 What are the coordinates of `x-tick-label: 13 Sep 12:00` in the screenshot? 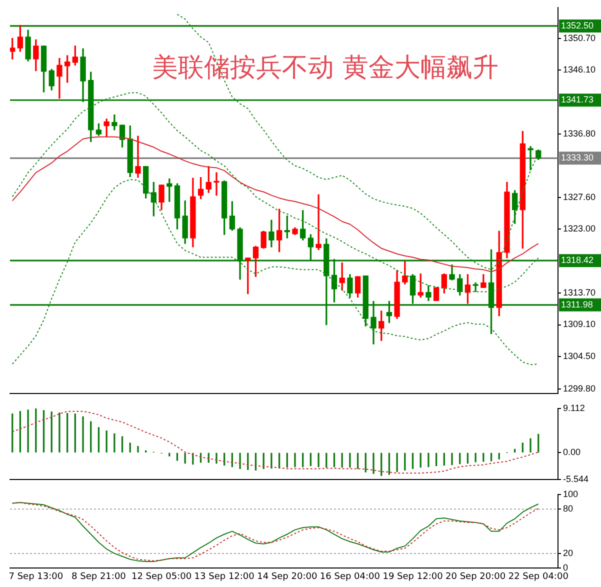 It's located at (224, 577).